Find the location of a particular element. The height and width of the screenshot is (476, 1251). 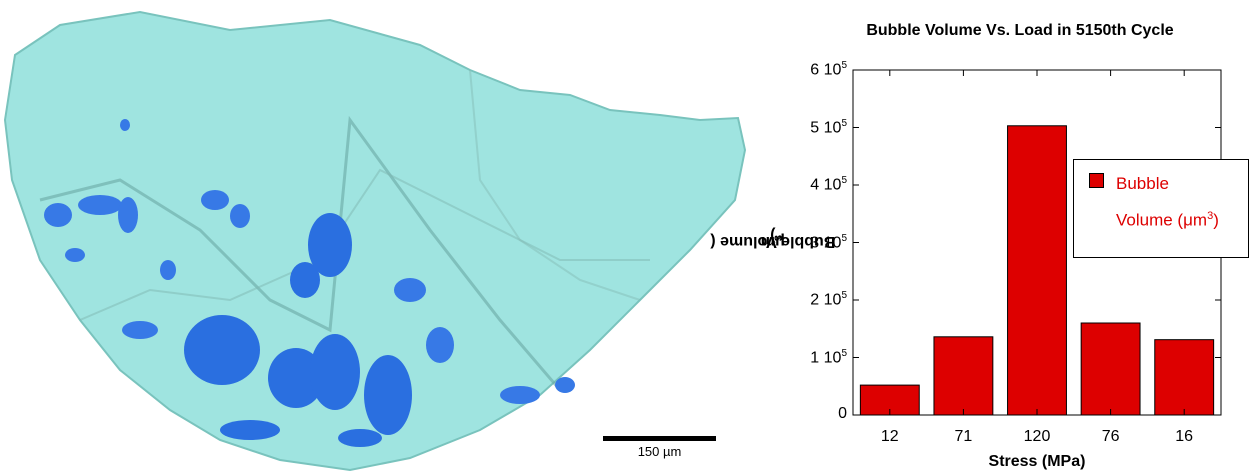

y-tick-label-text: 3 10 is located at coordinates (826, 242).